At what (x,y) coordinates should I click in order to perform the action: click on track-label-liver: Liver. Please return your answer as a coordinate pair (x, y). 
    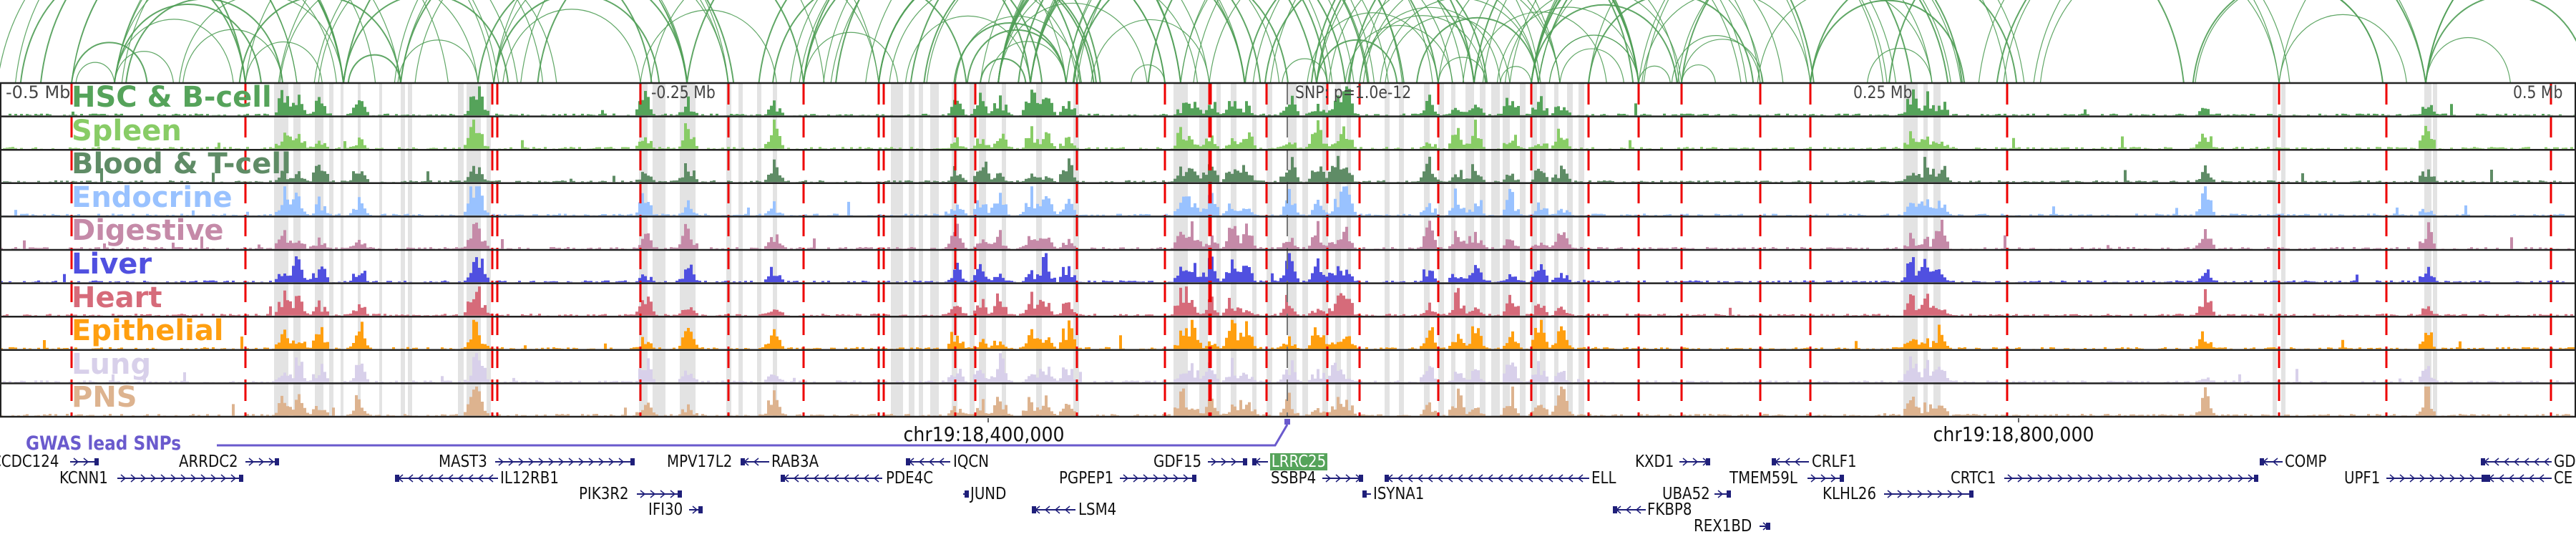
    Looking at the image, I should click on (112, 264).